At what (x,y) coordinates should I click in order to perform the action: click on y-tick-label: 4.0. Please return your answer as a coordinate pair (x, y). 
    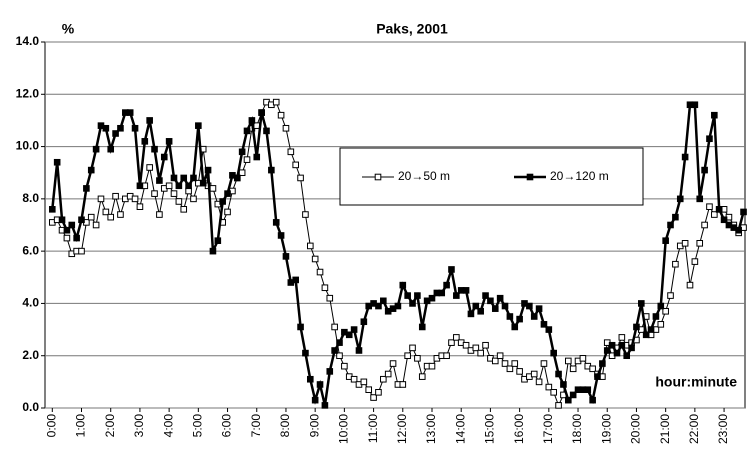
    Looking at the image, I should click on (30, 303).